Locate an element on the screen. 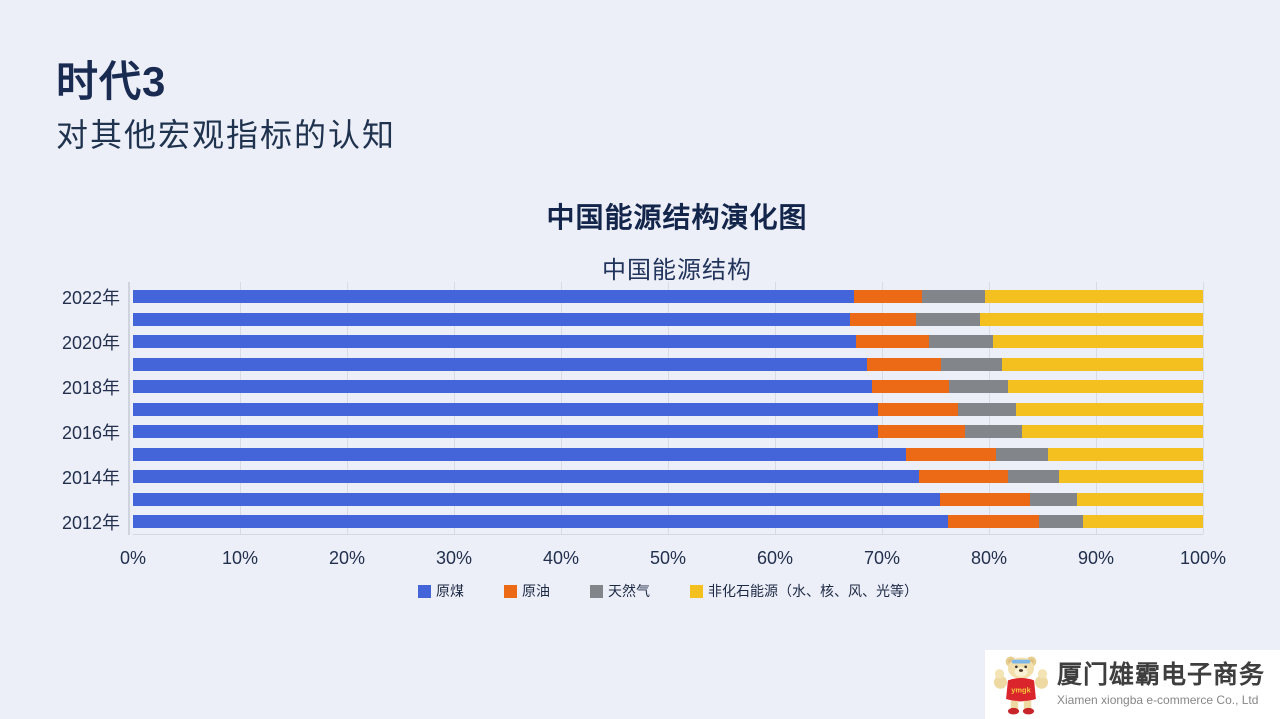 The image size is (1280, 719). company-name-zh: 厦门雄霸电子商务 is located at coordinates (1161, 675).